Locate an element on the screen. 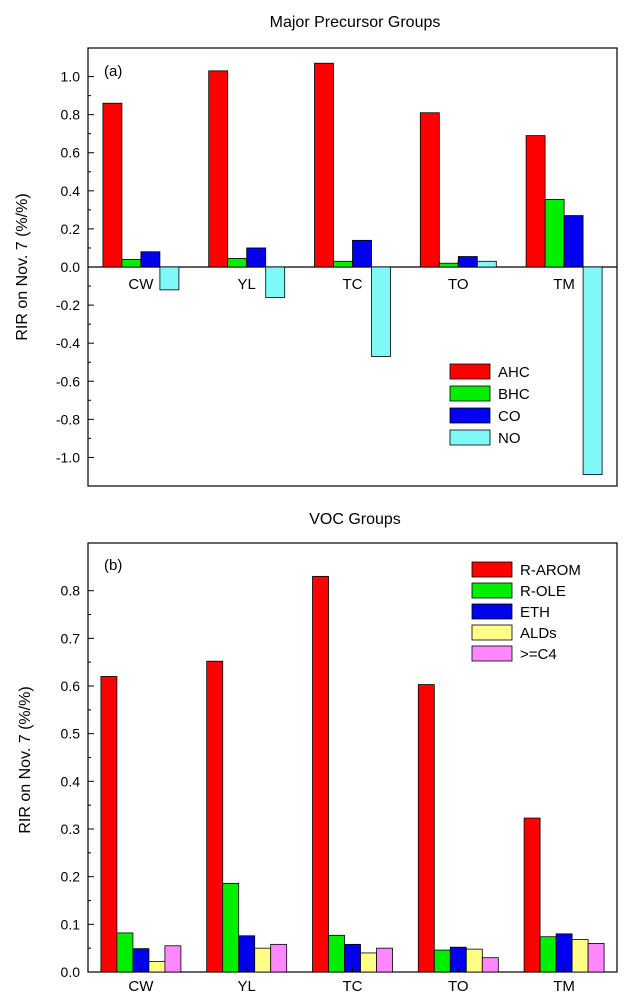 The height and width of the screenshot is (1002, 625). bar-eth-tm is located at coordinates (564, 953).